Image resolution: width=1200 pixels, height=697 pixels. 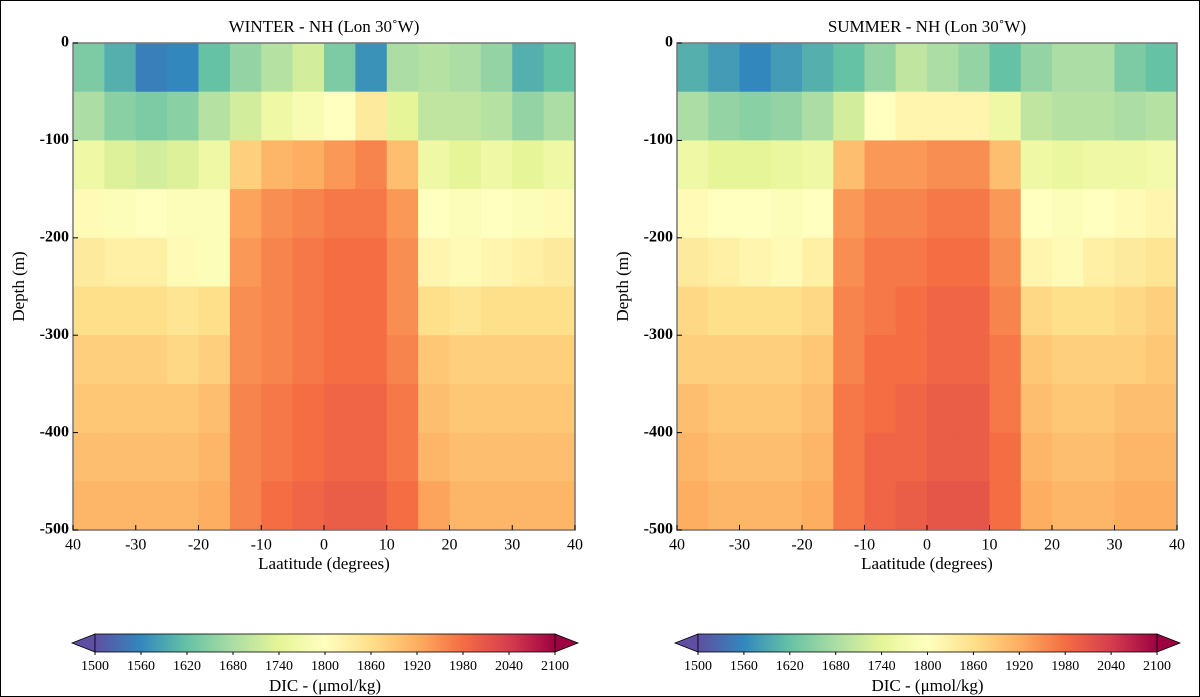 I want to click on colorbar-tick-label: 1920, so click(x=417, y=666).